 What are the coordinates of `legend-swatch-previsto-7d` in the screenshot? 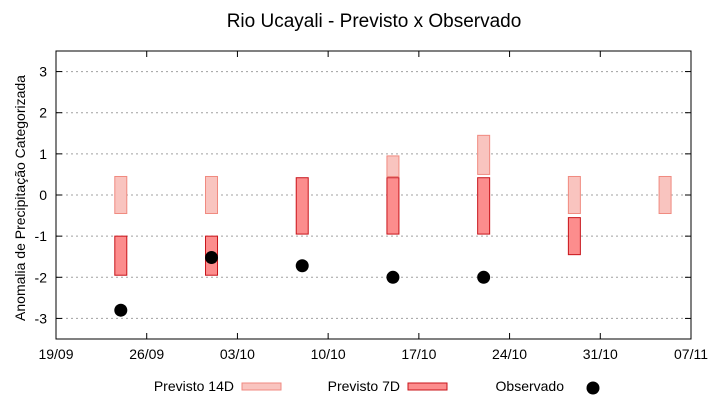 It's located at (427, 386).